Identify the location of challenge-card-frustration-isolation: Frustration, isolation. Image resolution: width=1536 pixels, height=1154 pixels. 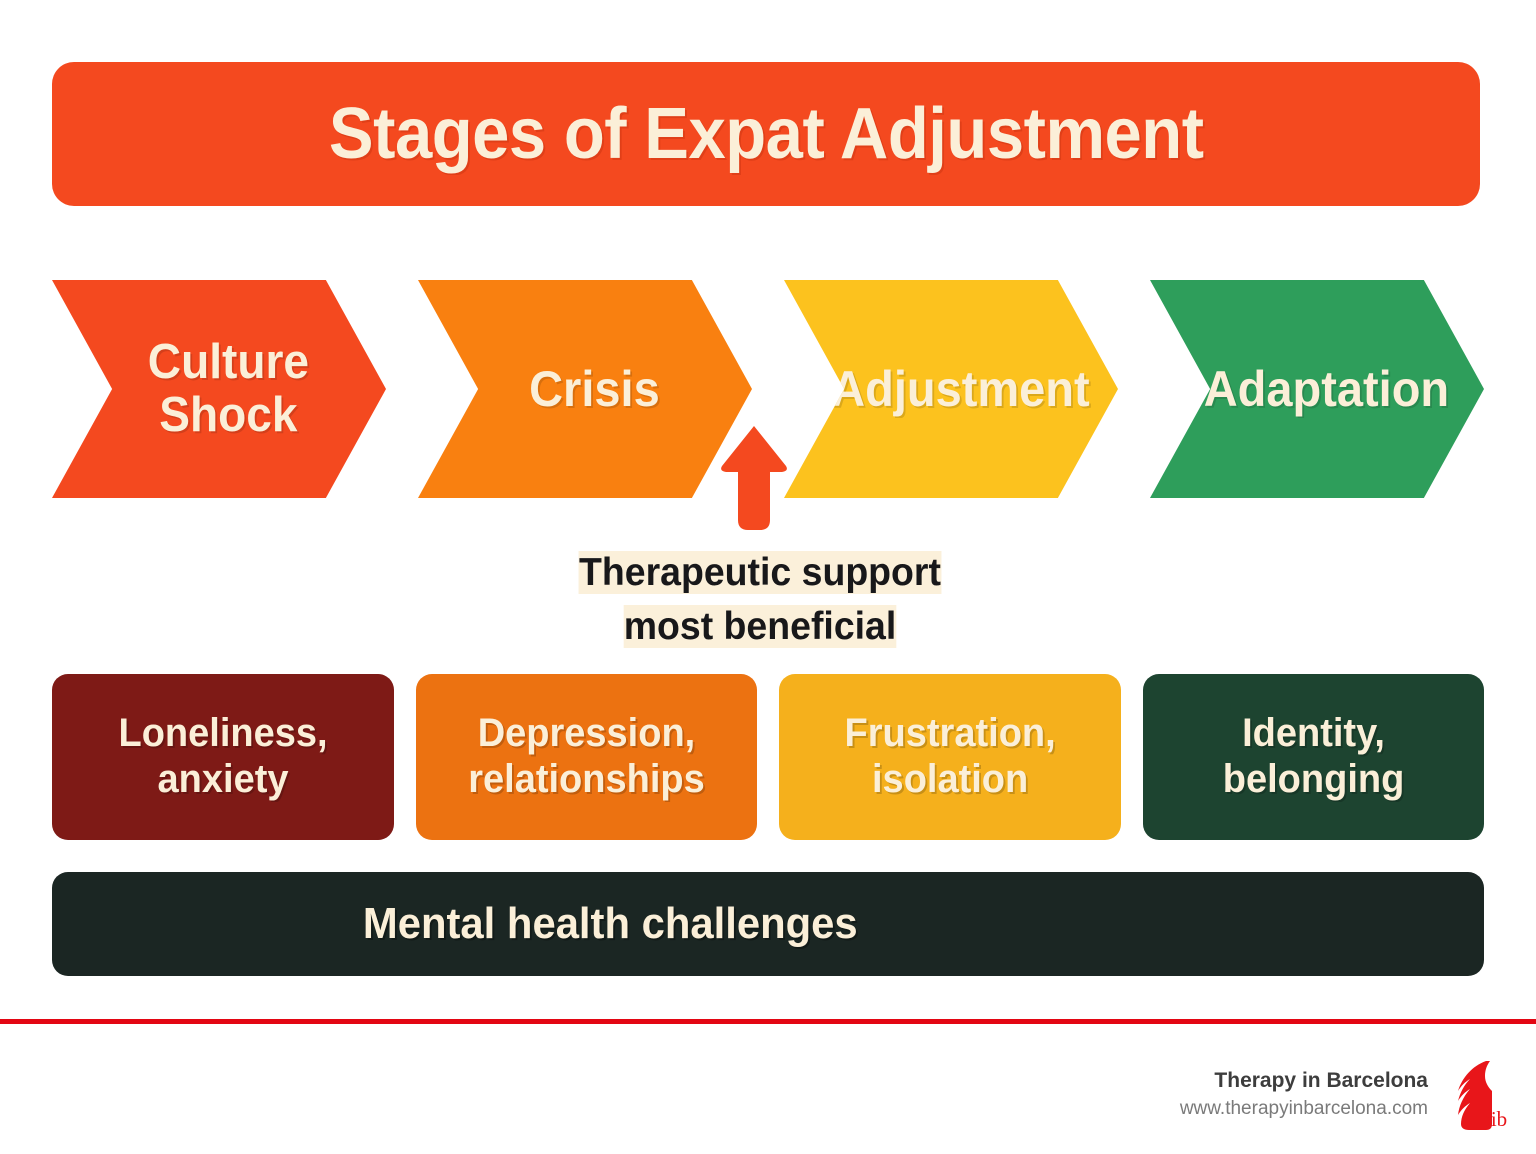
(950, 757).